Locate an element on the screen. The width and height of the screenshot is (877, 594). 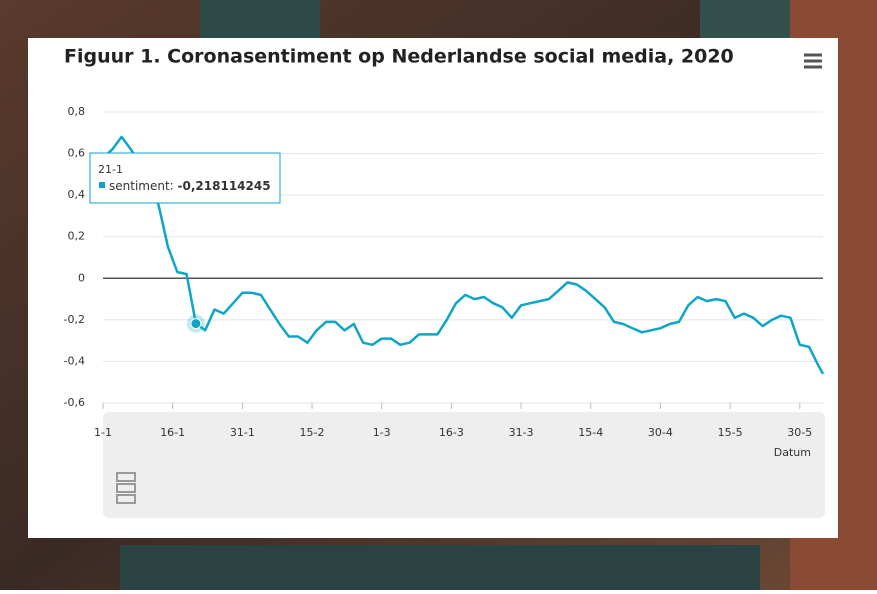
x-tick-label: 15-4 is located at coordinates (590, 432).